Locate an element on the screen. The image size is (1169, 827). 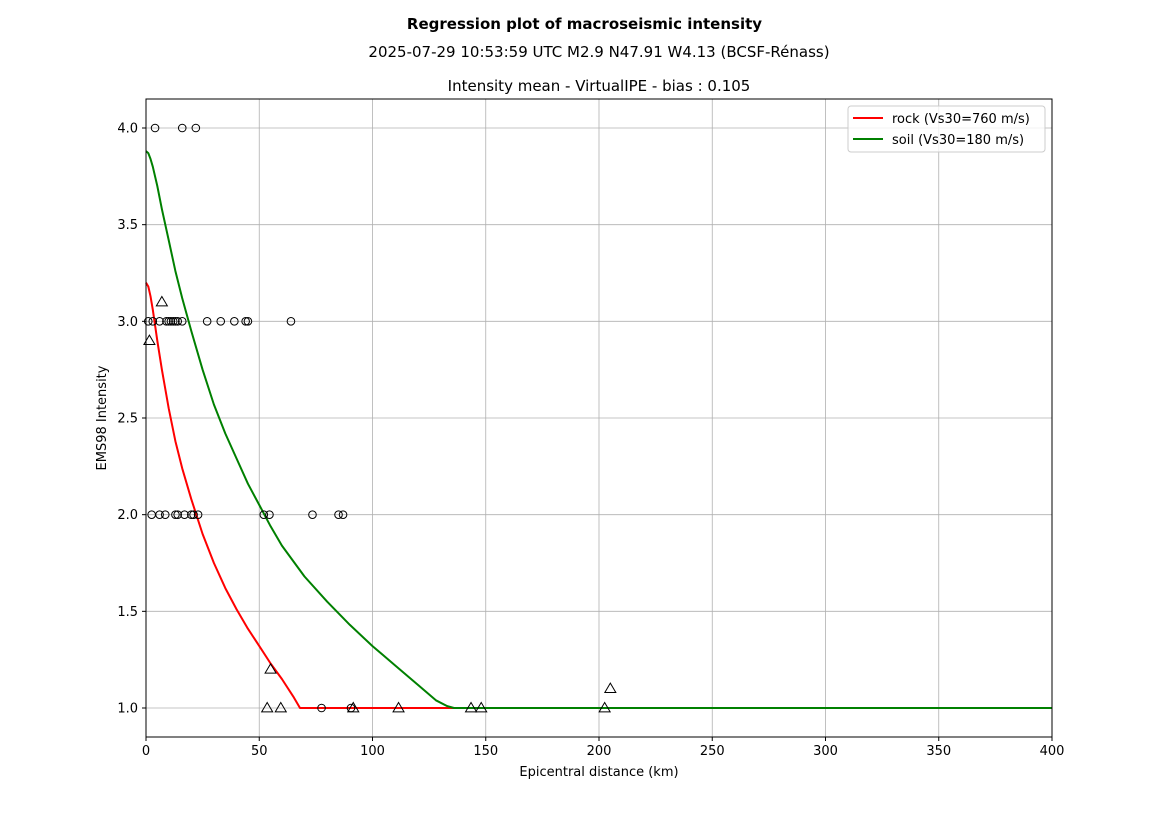
y-tick-label: 3.5 is located at coordinates (127, 225).